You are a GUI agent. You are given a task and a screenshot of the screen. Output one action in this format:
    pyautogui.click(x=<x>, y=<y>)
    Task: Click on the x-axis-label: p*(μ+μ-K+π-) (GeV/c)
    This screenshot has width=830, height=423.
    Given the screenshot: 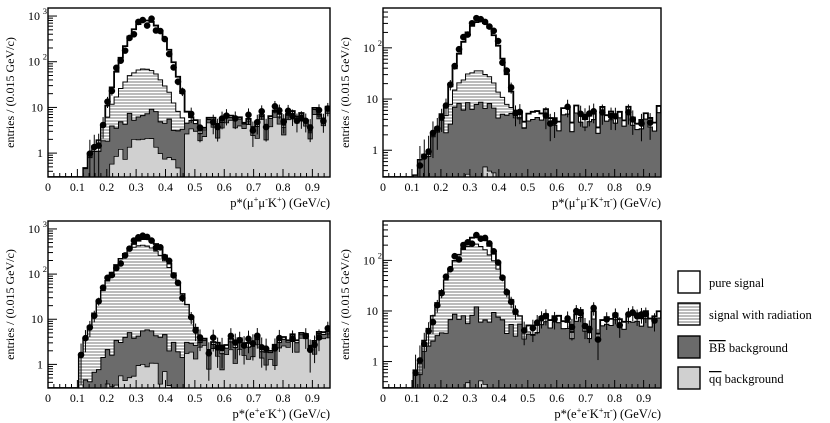 What is the action you would take?
    pyautogui.click(x=606, y=202)
    